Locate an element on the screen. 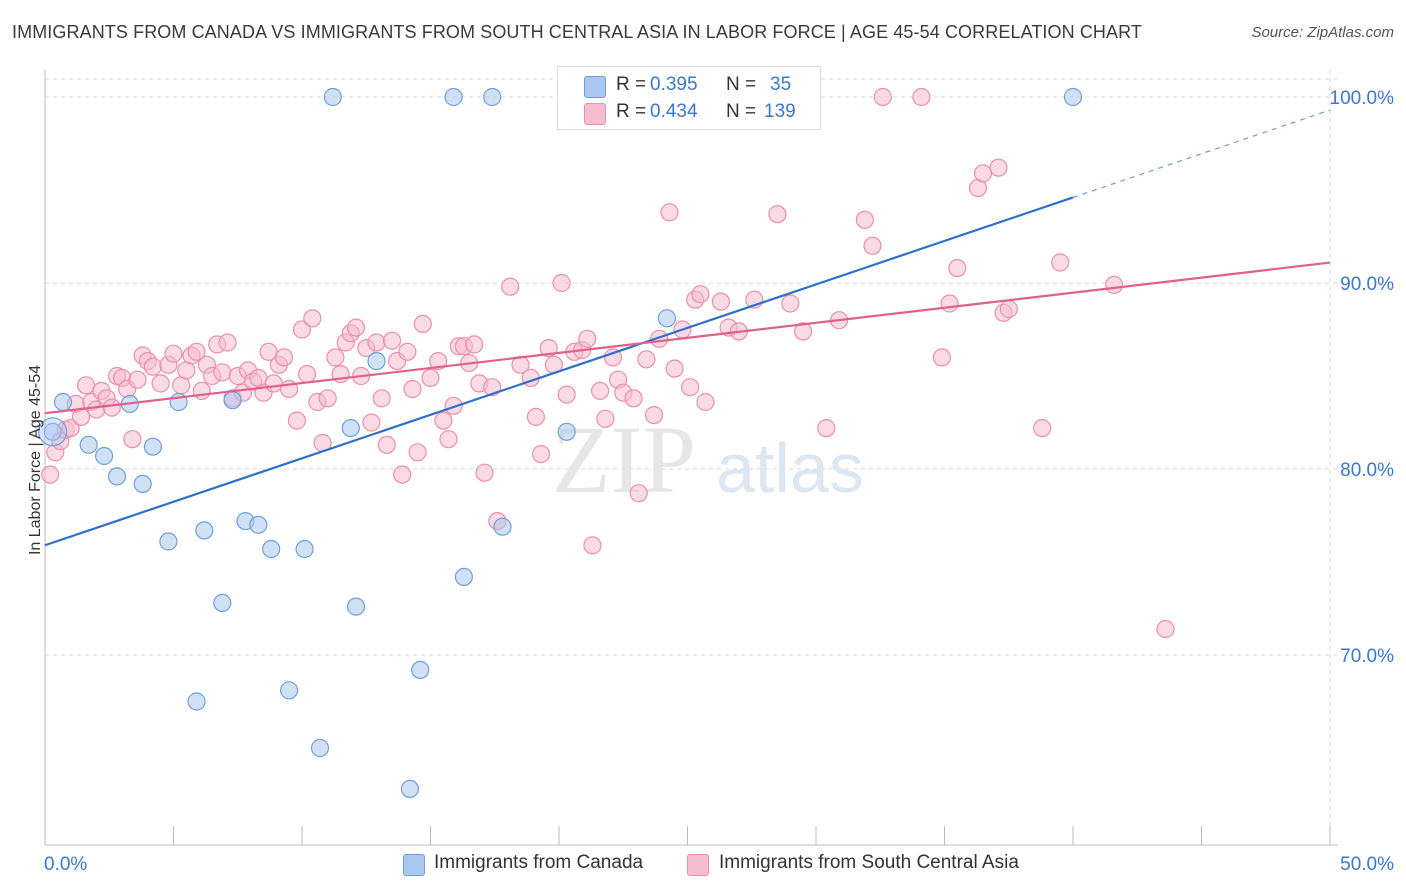  y-axis-label: In Labor Force | Age 45-54 is located at coordinates (35, 460).